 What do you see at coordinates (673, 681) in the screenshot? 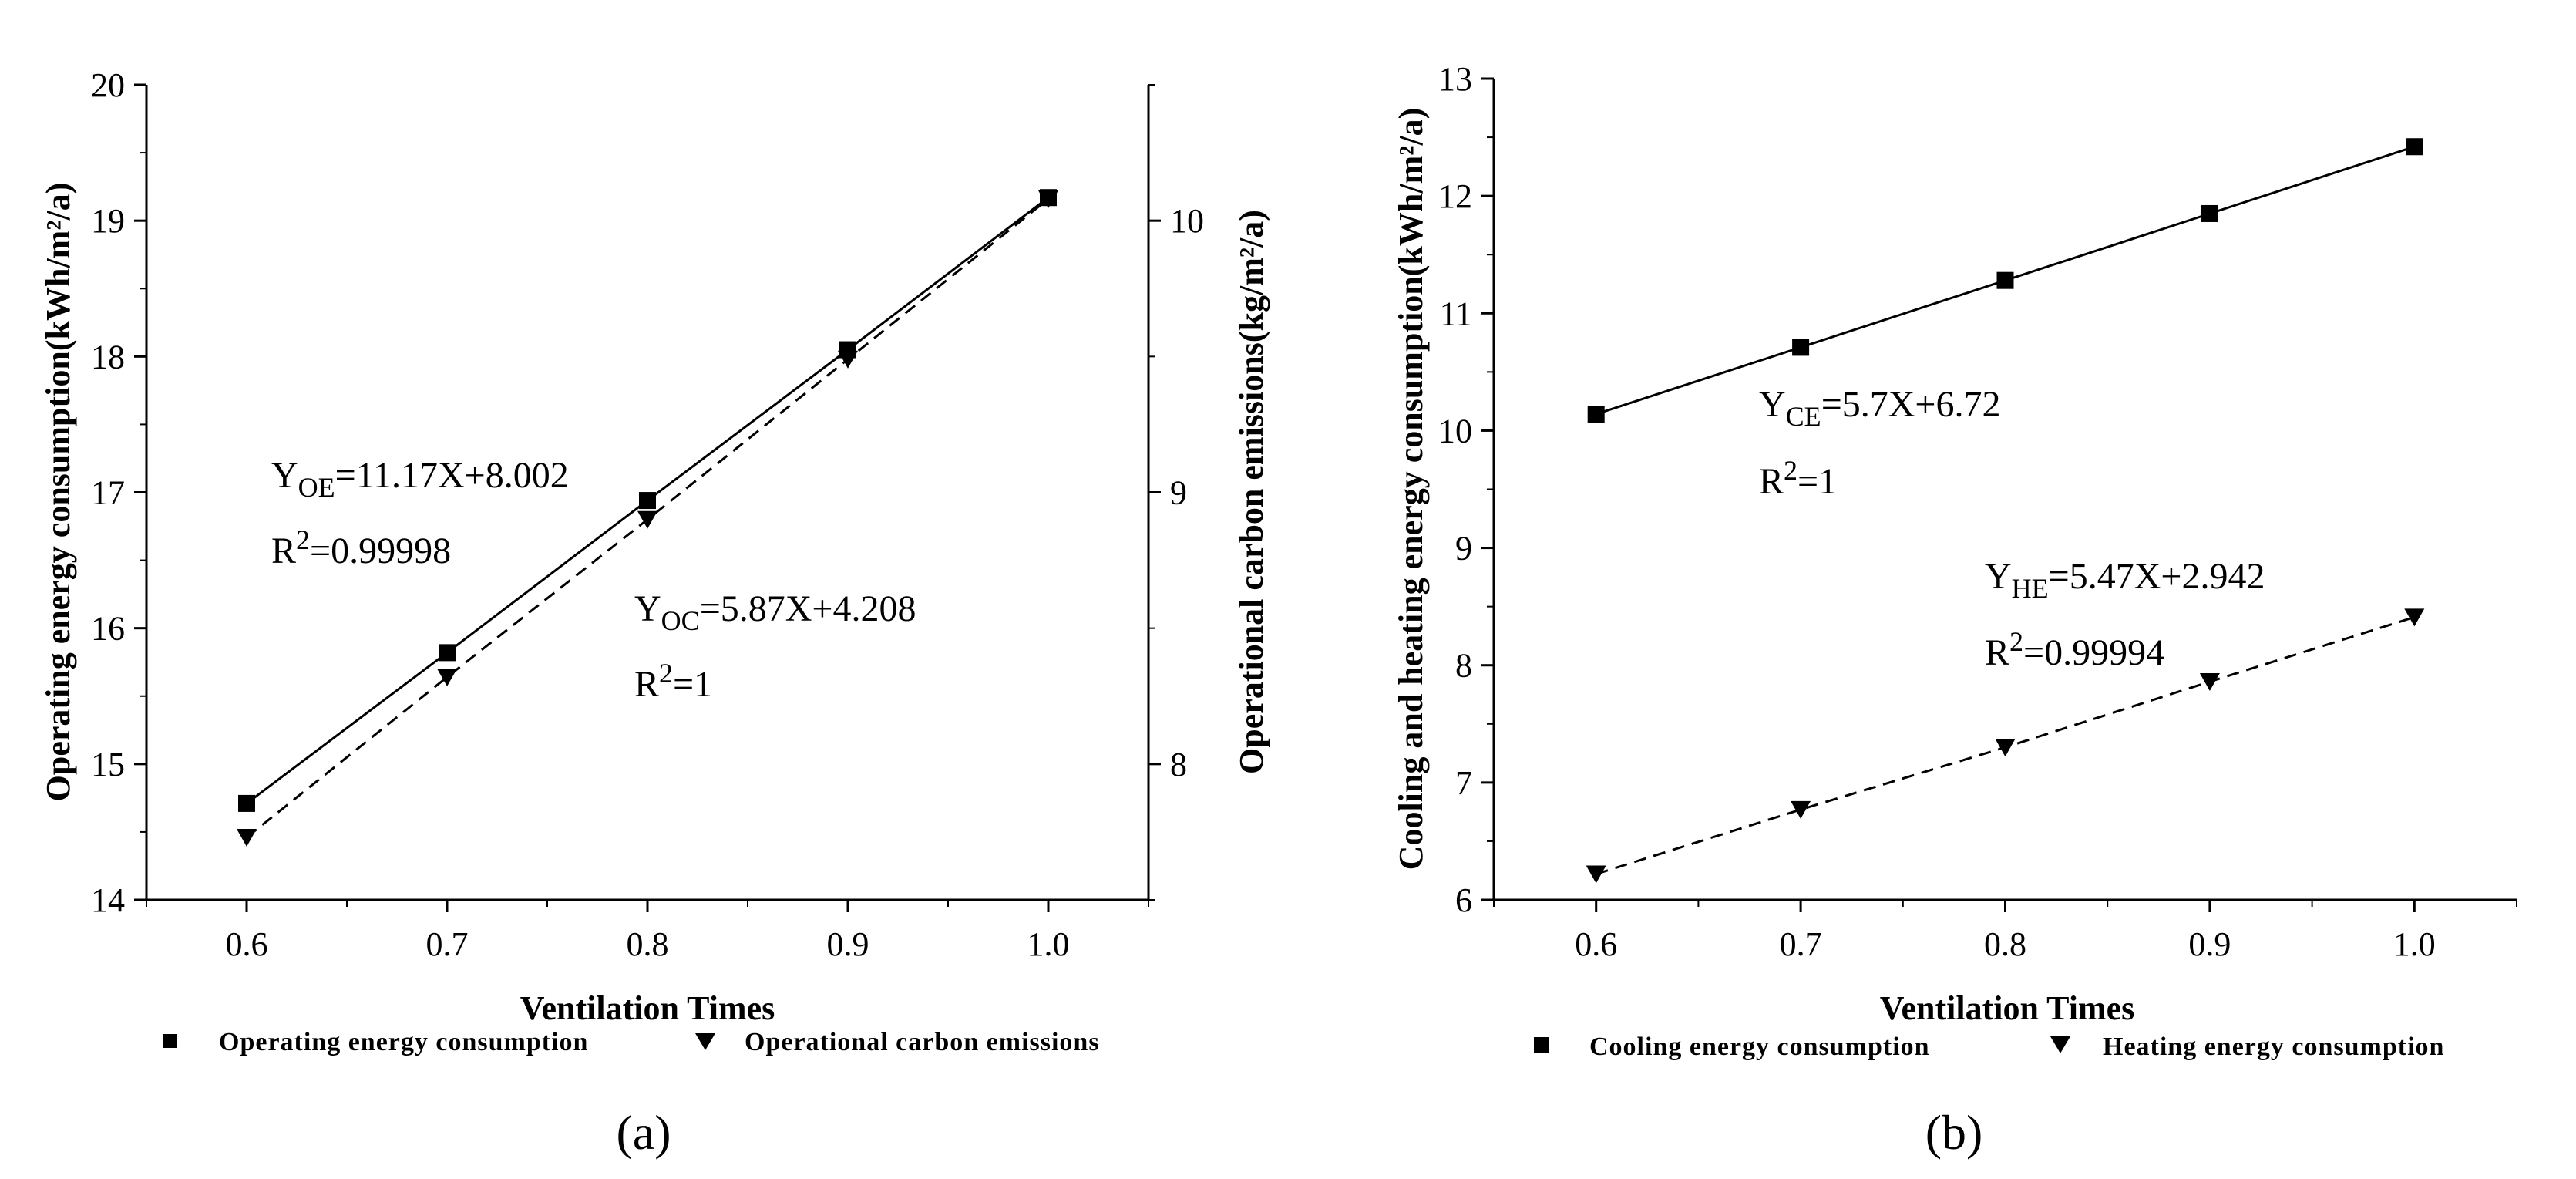
I see `panel-a-r2-oc: R2=1` at bounding box center [673, 681].